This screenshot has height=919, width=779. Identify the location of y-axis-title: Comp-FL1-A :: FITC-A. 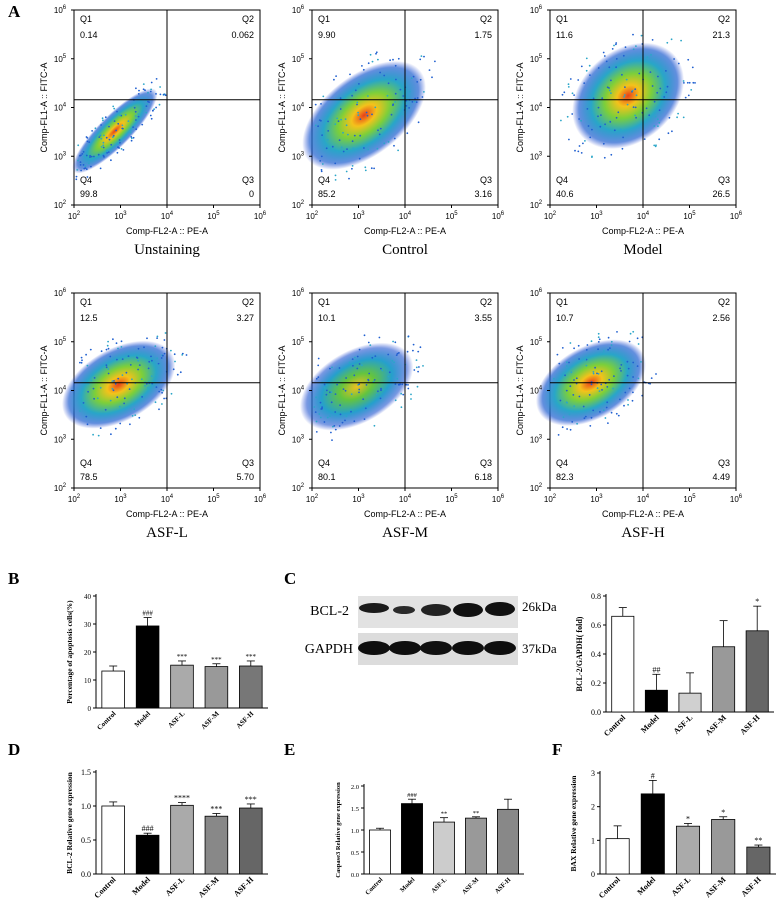
(520, 390).